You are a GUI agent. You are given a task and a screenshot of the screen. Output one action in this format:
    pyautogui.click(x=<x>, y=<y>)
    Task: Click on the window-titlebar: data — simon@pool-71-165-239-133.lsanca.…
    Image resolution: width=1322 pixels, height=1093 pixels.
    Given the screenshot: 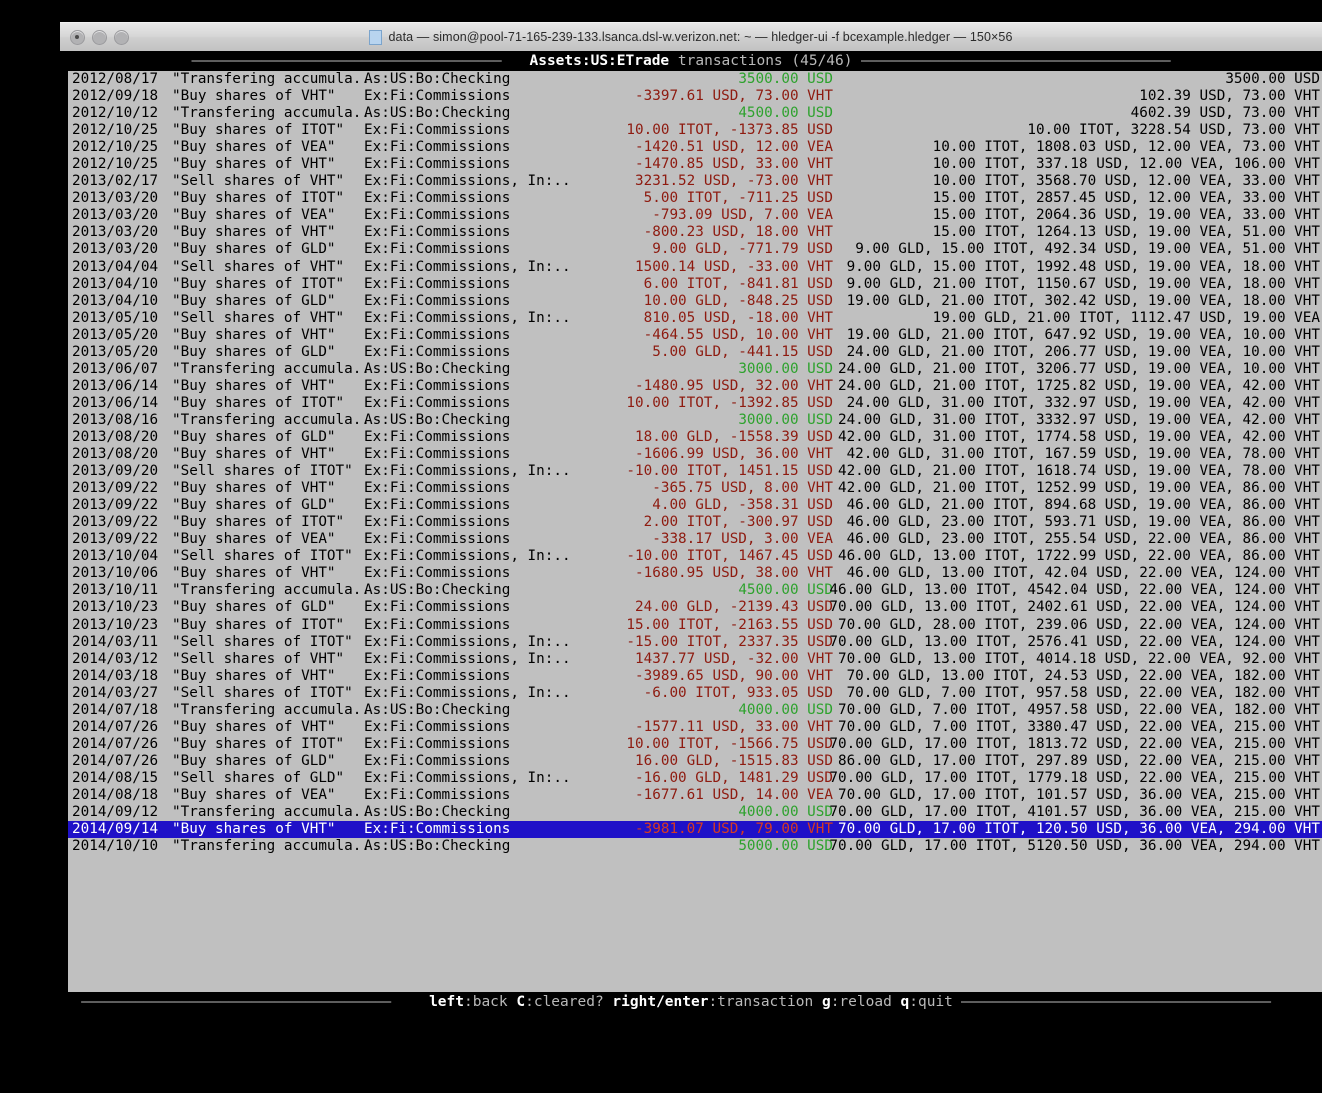 What is the action you would take?
    pyautogui.click(x=691, y=37)
    